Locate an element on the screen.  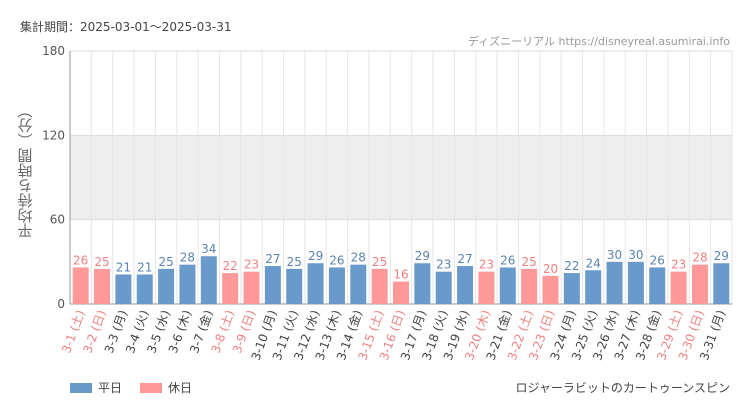
attraction-name: ロジャーラビットのカートゥーンスピン is located at coordinates (622, 388).